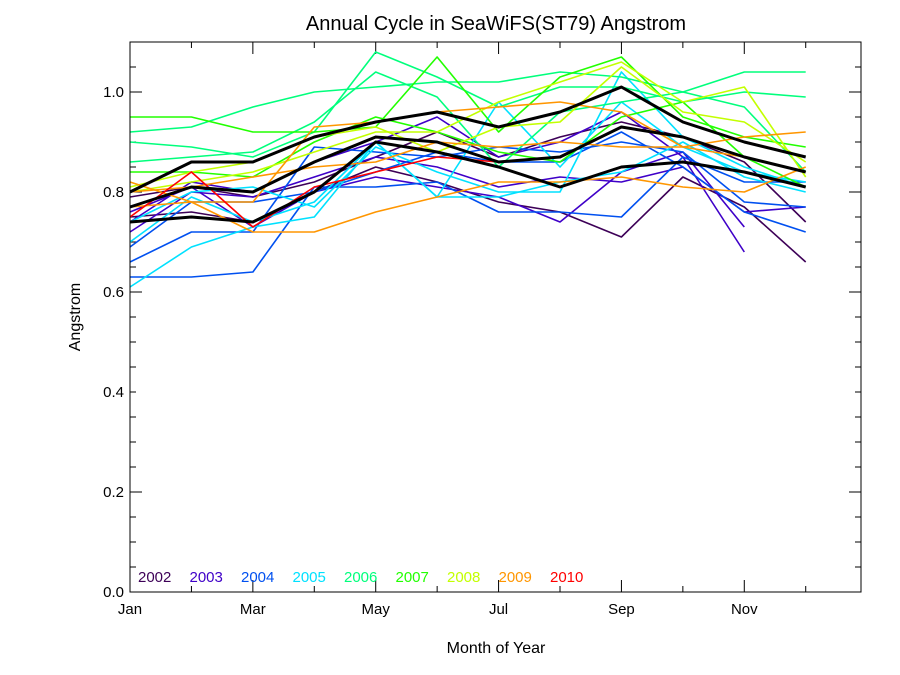 This screenshot has height=675, width=900. Describe the element at coordinates (463, 577) in the screenshot. I see `legend-entry: 2008` at that location.